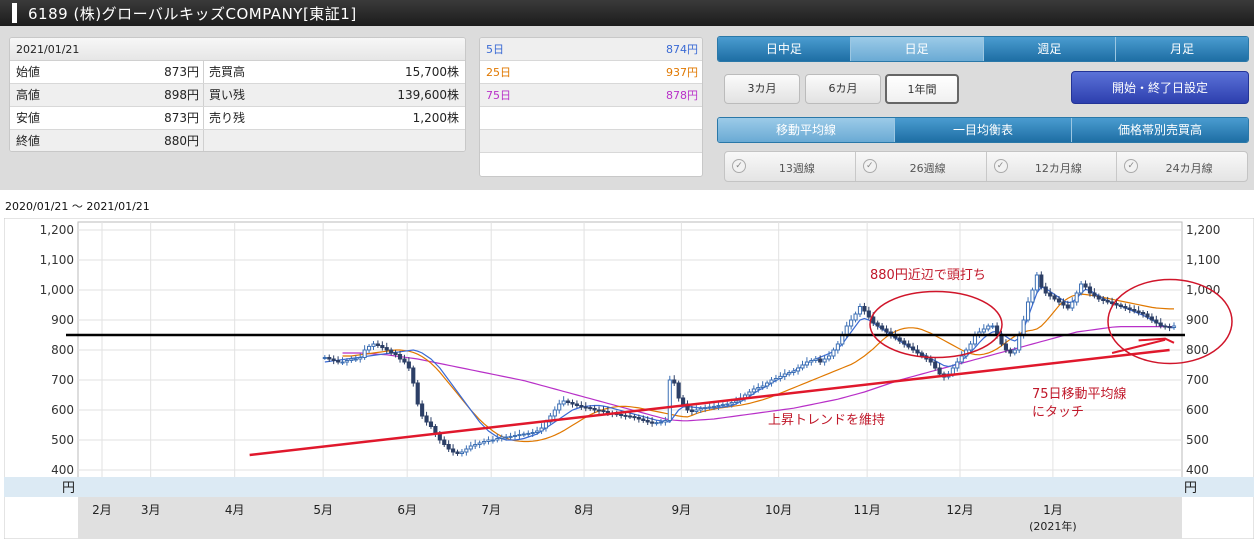  I want to click on tab-volume-profile: 価格帯別売買高, so click(1159, 130).